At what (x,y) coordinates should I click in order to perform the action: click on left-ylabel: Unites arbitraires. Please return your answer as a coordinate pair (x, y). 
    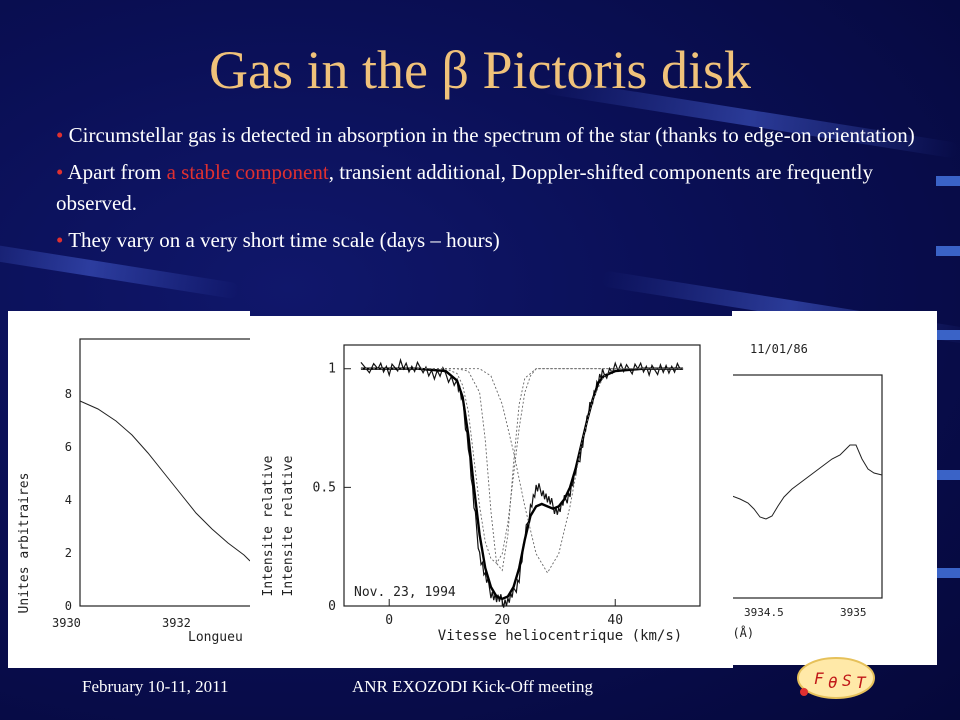
    Looking at the image, I should click on (24, 543).